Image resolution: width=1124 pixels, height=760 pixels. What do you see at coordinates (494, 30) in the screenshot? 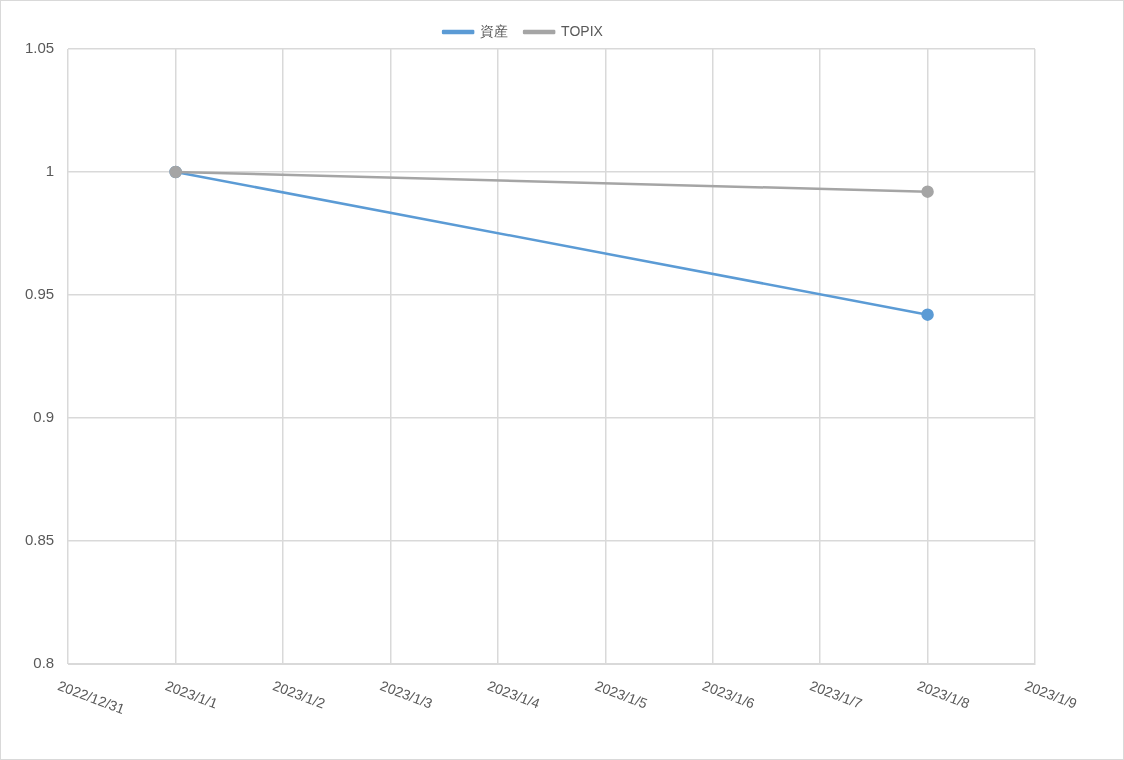
I see `legend-label: 資産` at bounding box center [494, 30].